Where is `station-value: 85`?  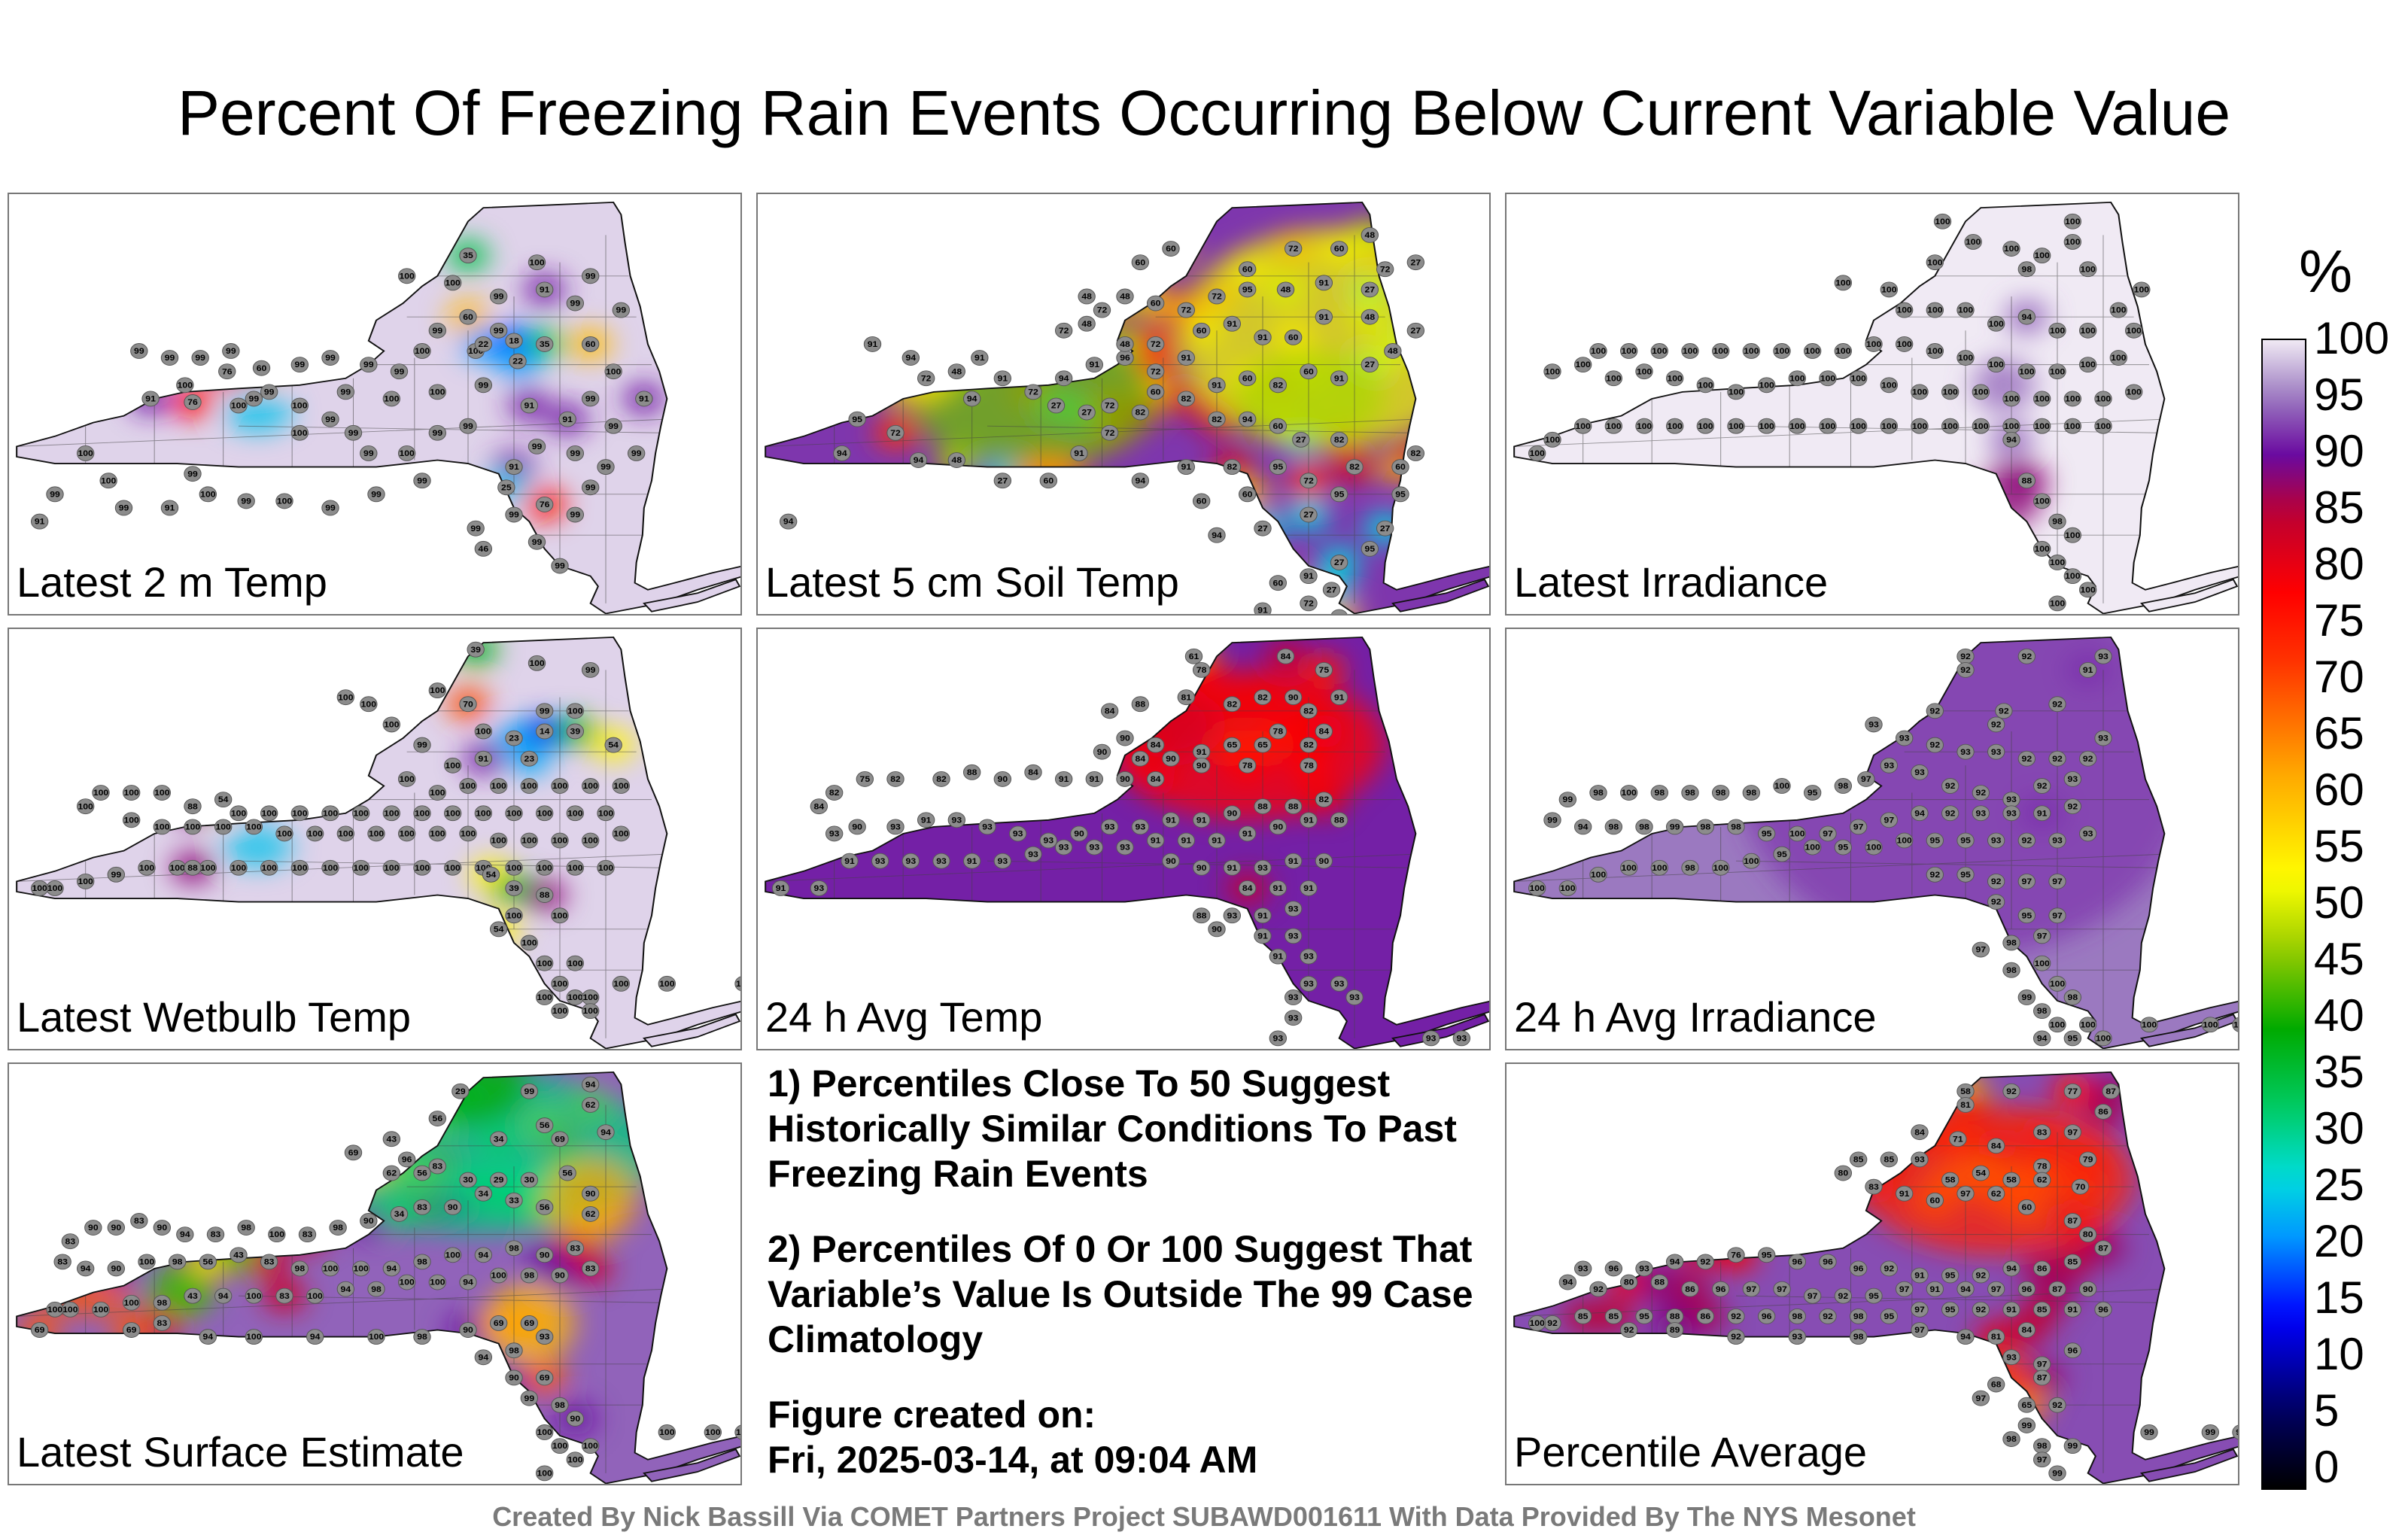
station-value: 85 is located at coordinates (1889, 1160).